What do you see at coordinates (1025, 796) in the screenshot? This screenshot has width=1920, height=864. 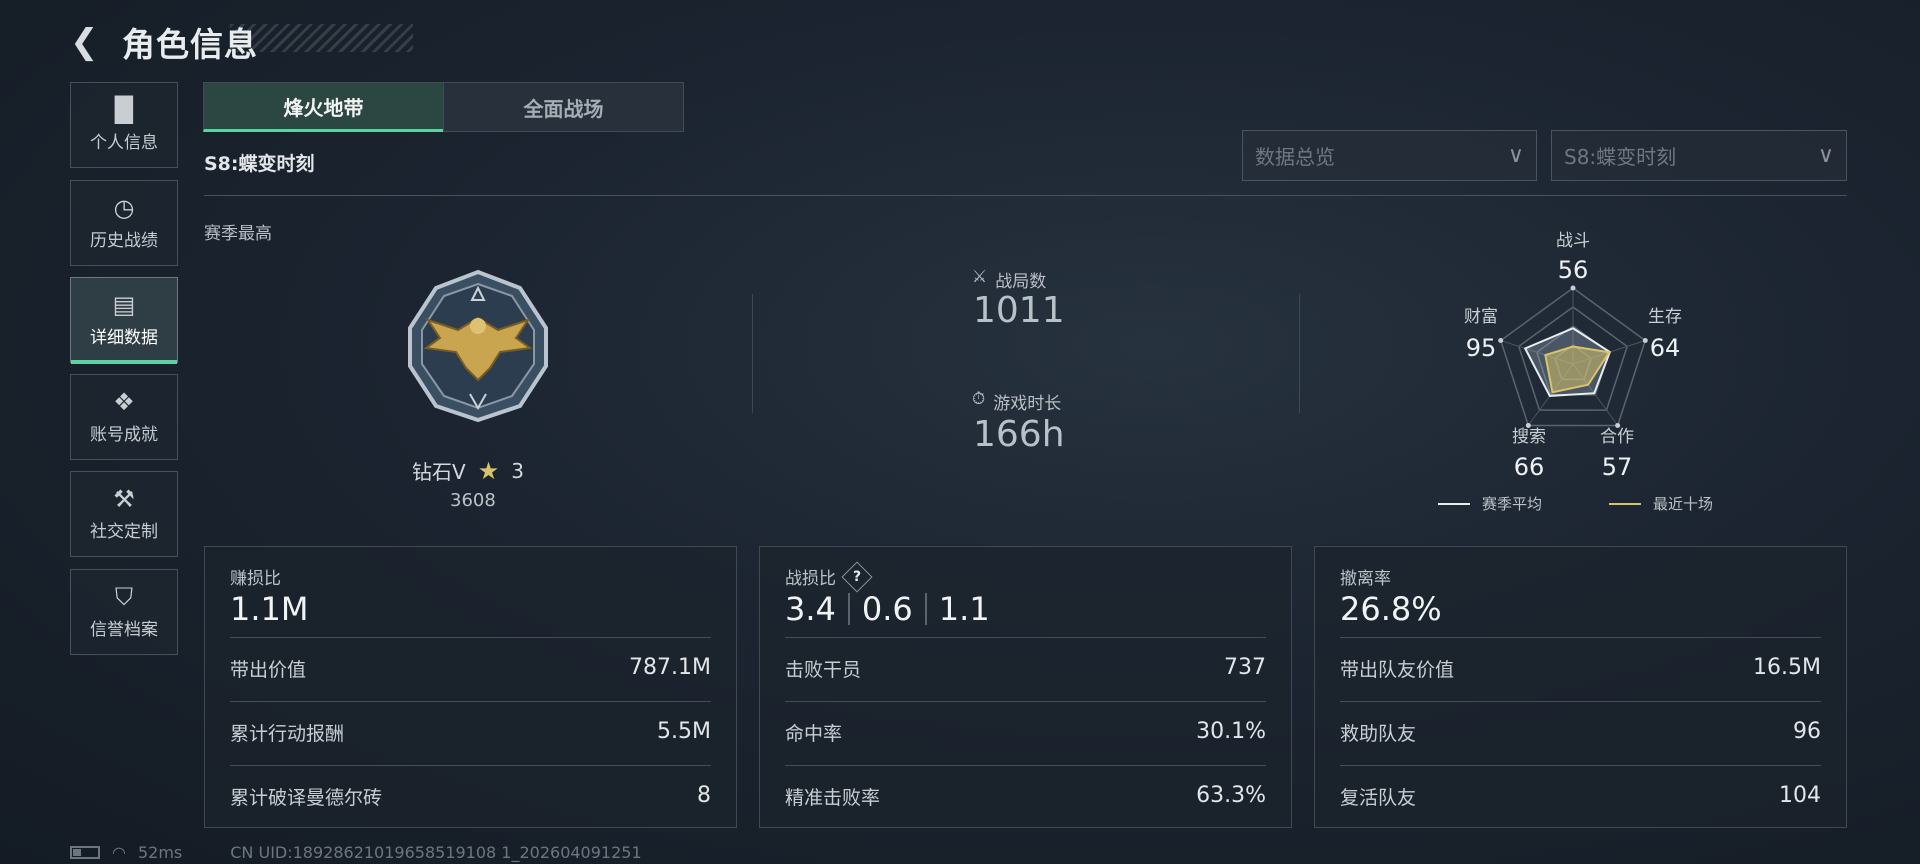 I see `stat-row: 精准击败率 63.3%` at bounding box center [1025, 796].